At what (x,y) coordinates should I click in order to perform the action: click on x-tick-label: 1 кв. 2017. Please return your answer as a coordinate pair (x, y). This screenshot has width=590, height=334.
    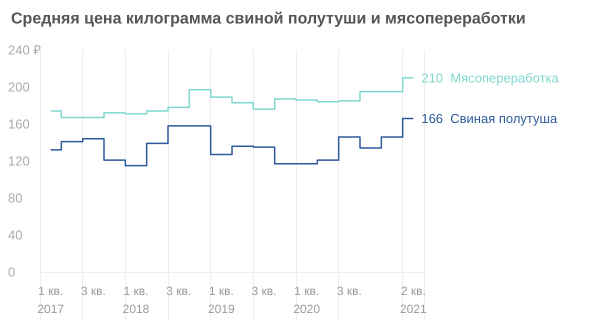
    Looking at the image, I should click on (50, 300).